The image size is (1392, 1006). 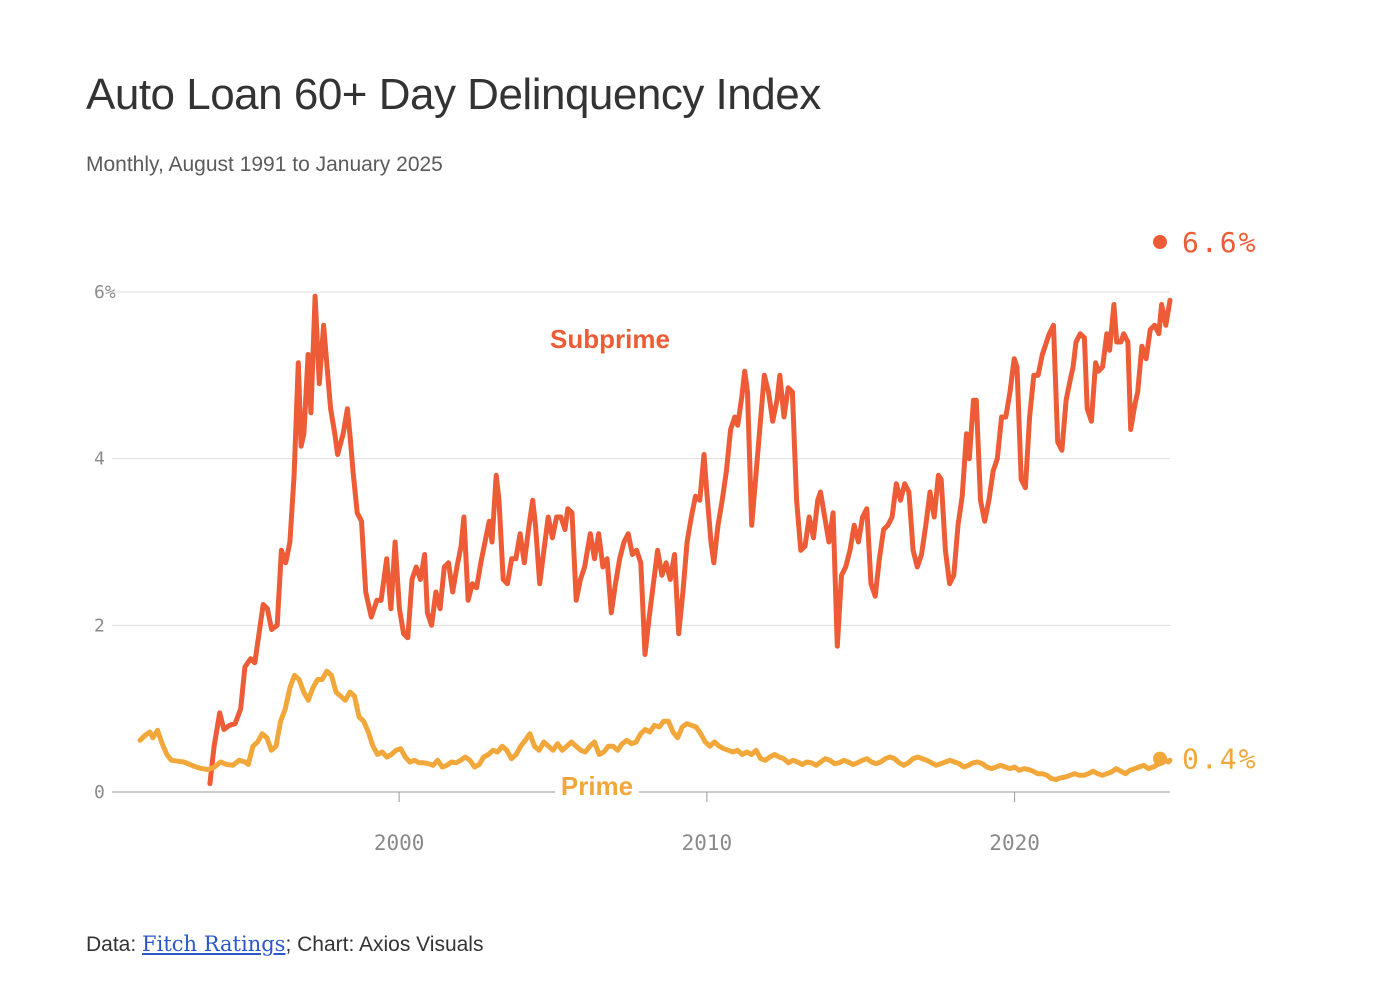 What do you see at coordinates (99, 459) in the screenshot?
I see `y-tick-label: 4` at bounding box center [99, 459].